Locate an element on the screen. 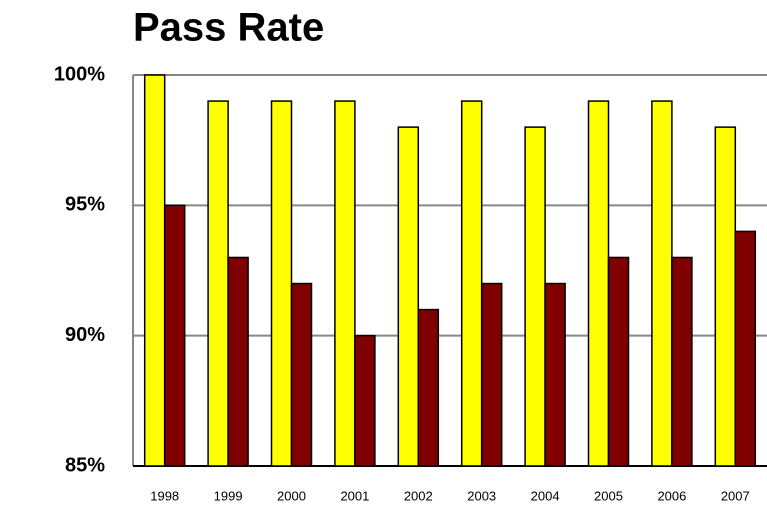 The image size is (767, 508). x-tick-label: 1999 is located at coordinates (228, 495).